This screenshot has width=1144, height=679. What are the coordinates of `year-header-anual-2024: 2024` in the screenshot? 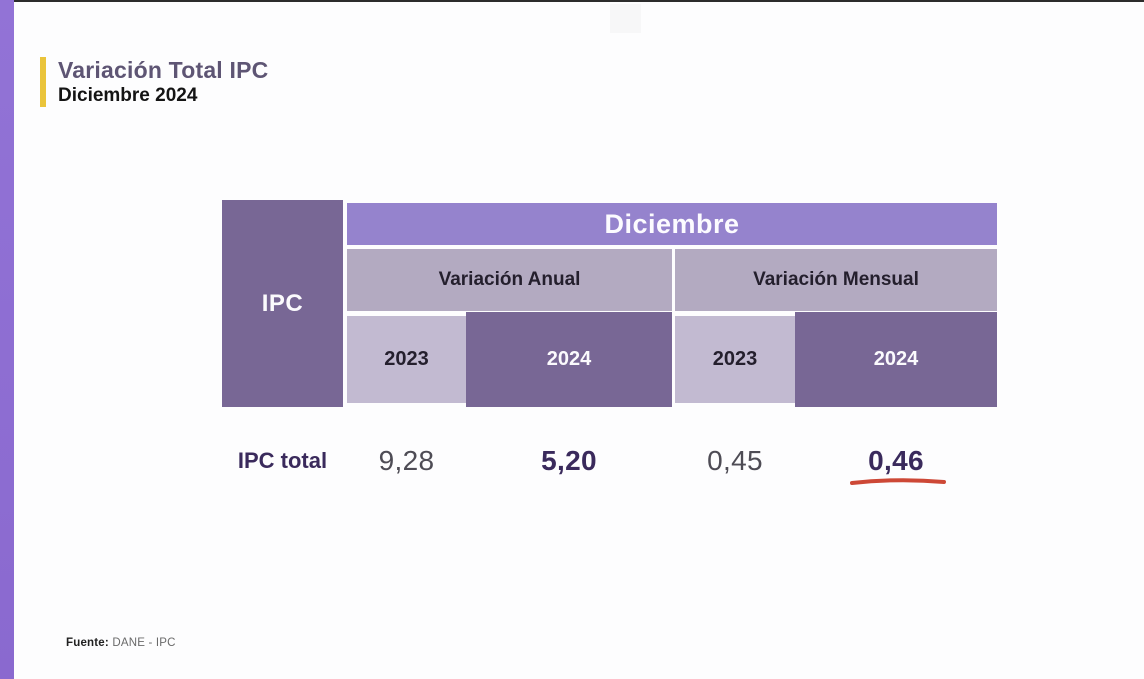 It's located at (569, 359).